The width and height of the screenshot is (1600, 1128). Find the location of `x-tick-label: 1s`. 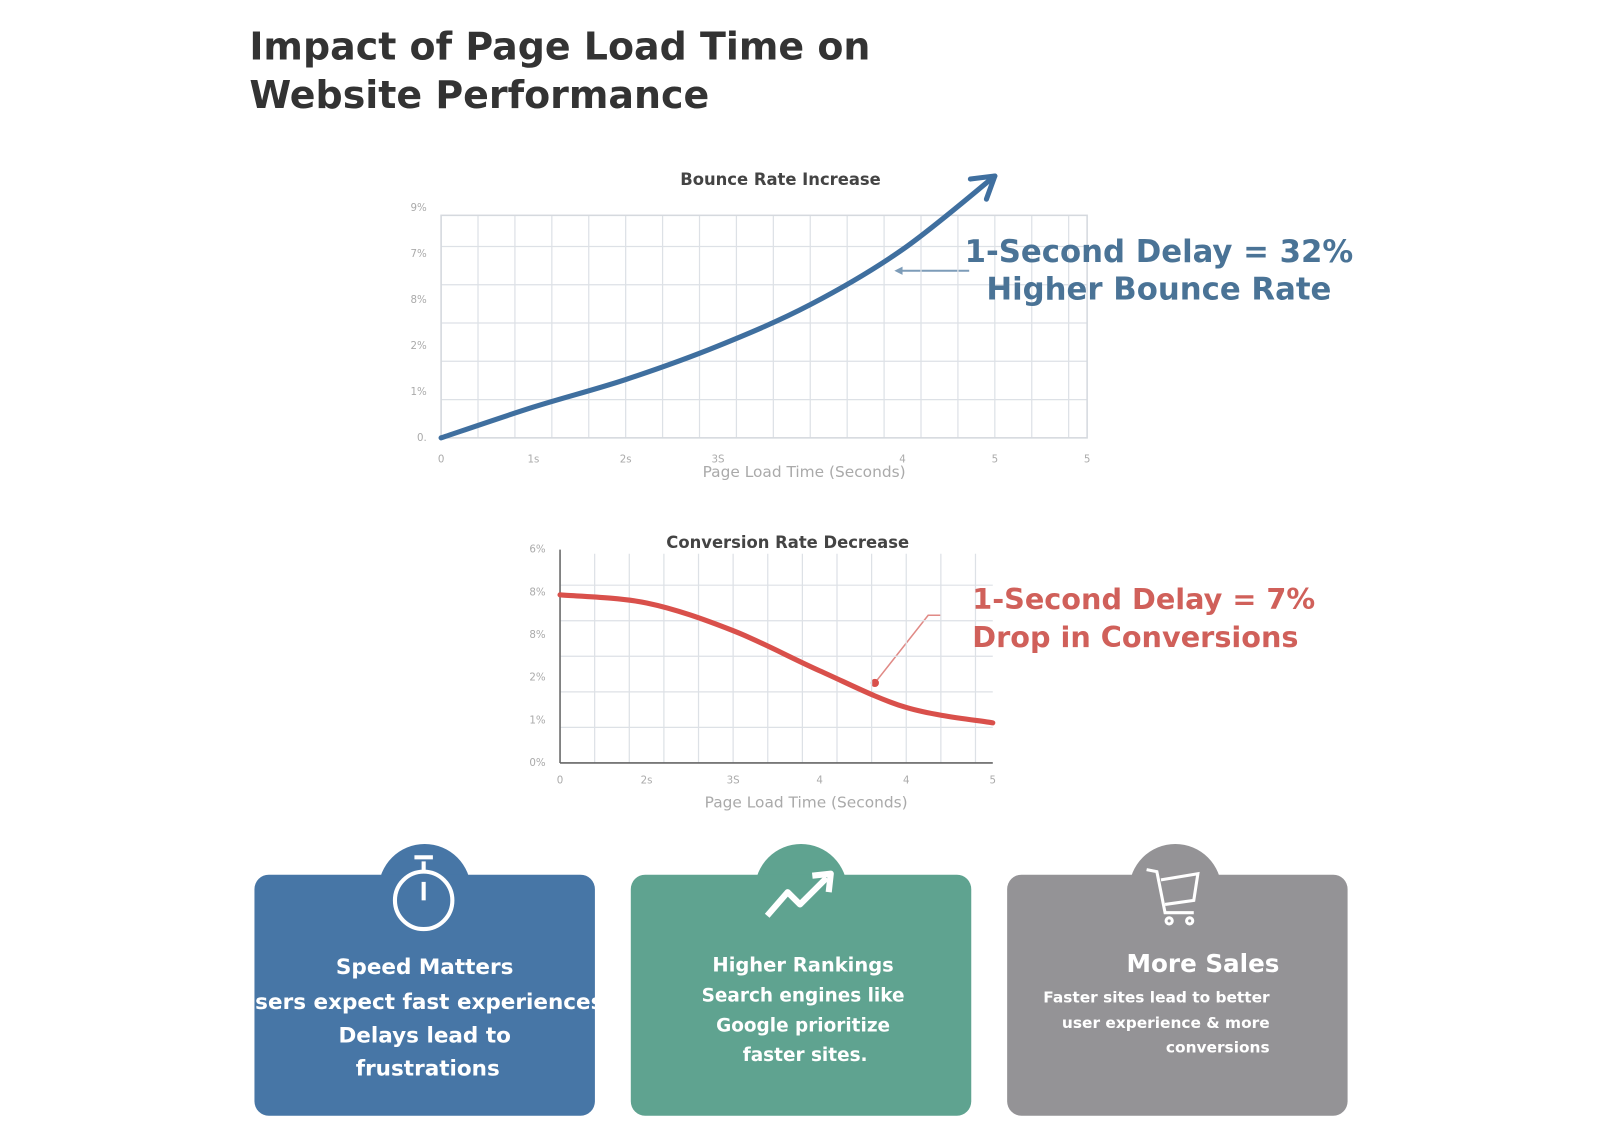

x-tick-label: 1s is located at coordinates (533, 459).